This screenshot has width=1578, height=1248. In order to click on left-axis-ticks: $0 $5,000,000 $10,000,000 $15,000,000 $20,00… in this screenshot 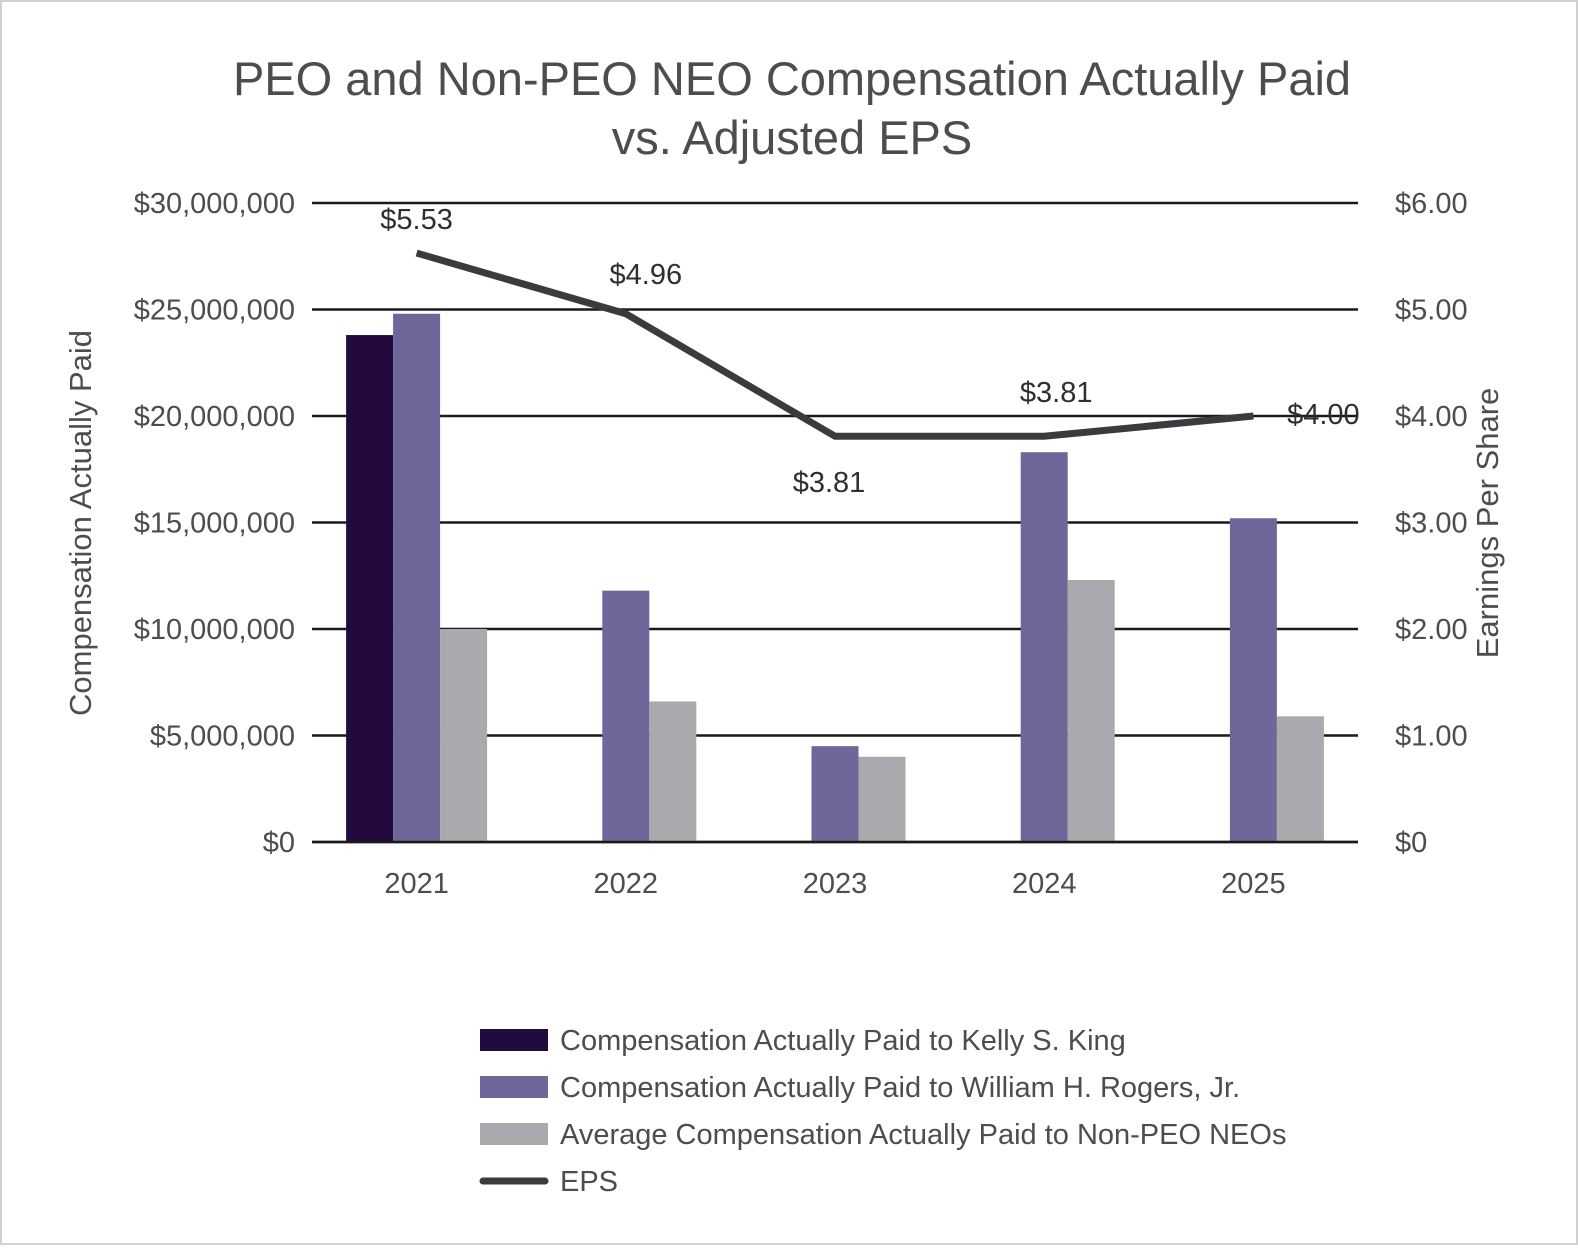, I will do `click(214, 523)`.